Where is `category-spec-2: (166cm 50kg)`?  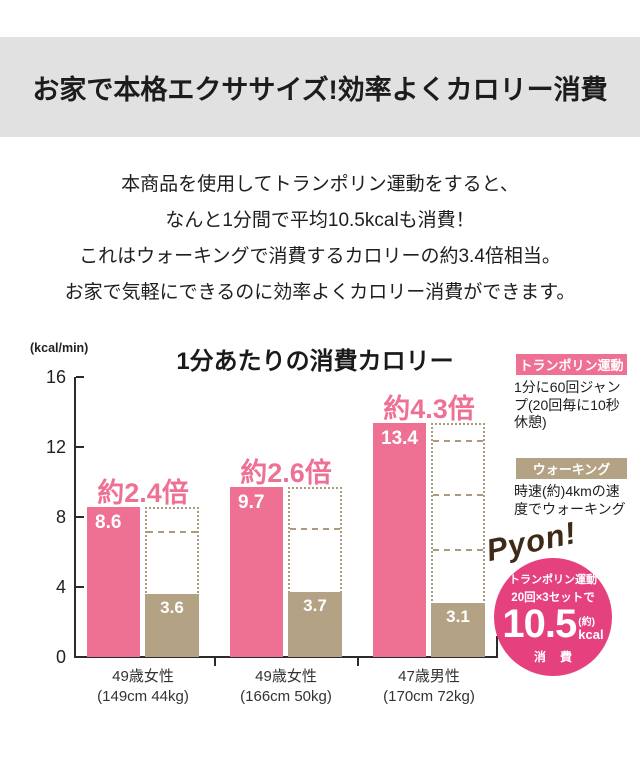
category-spec-2: (166cm 50kg) is located at coordinates (286, 696).